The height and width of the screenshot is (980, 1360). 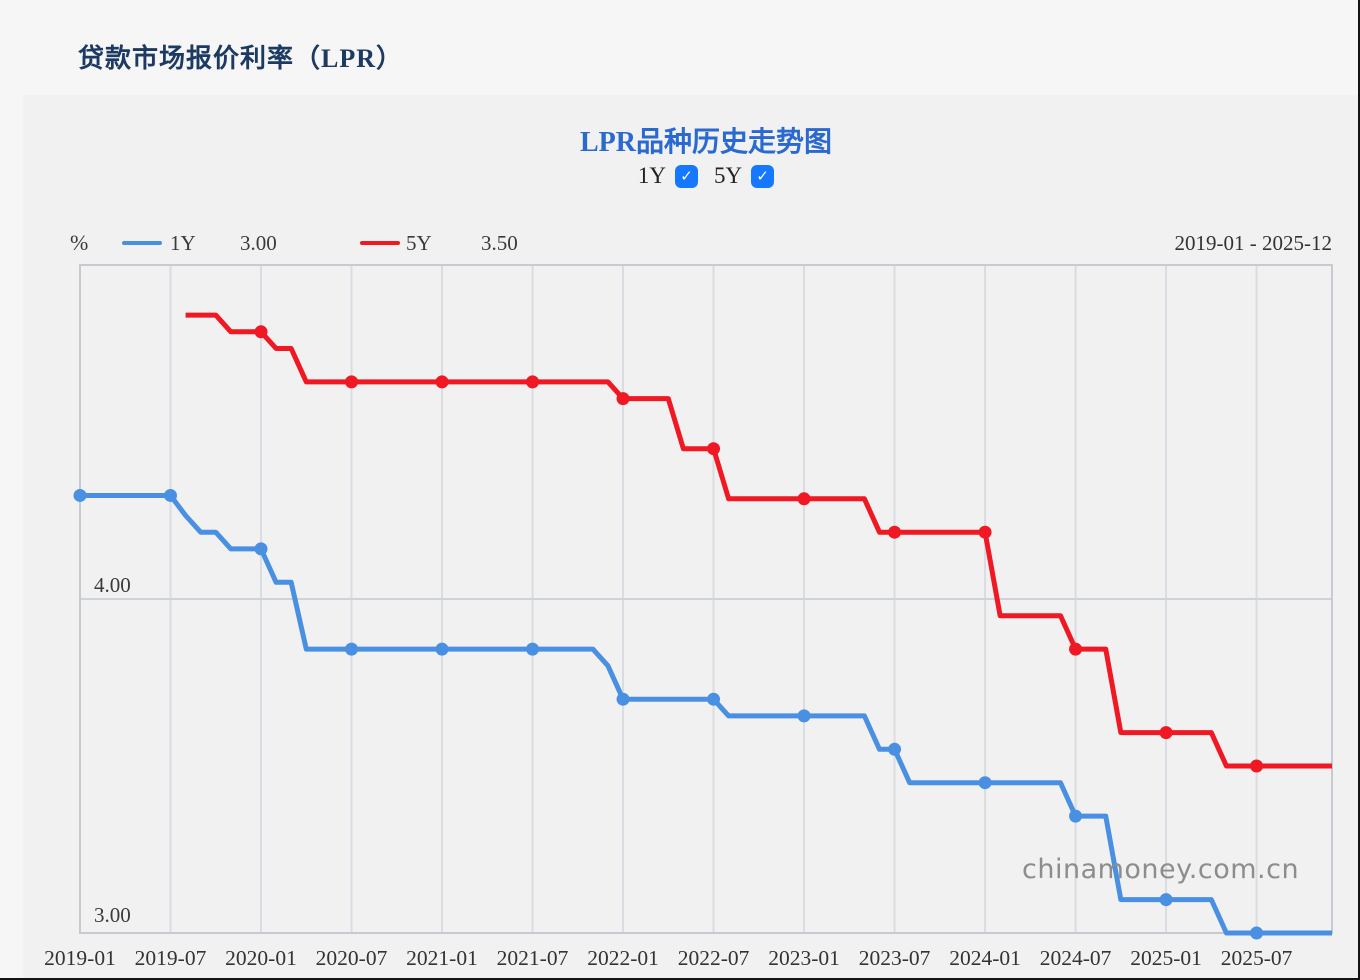 I want to click on x-axis-tick-label: 2022-01, so click(x=623, y=958).